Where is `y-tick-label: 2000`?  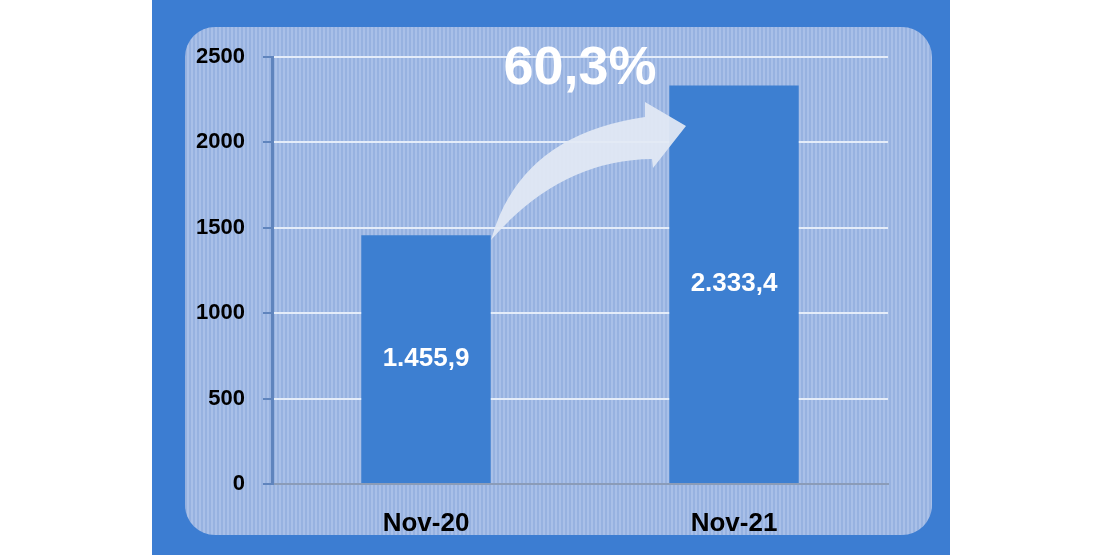
y-tick-label: 2000 is located at coordinates (220, 141).